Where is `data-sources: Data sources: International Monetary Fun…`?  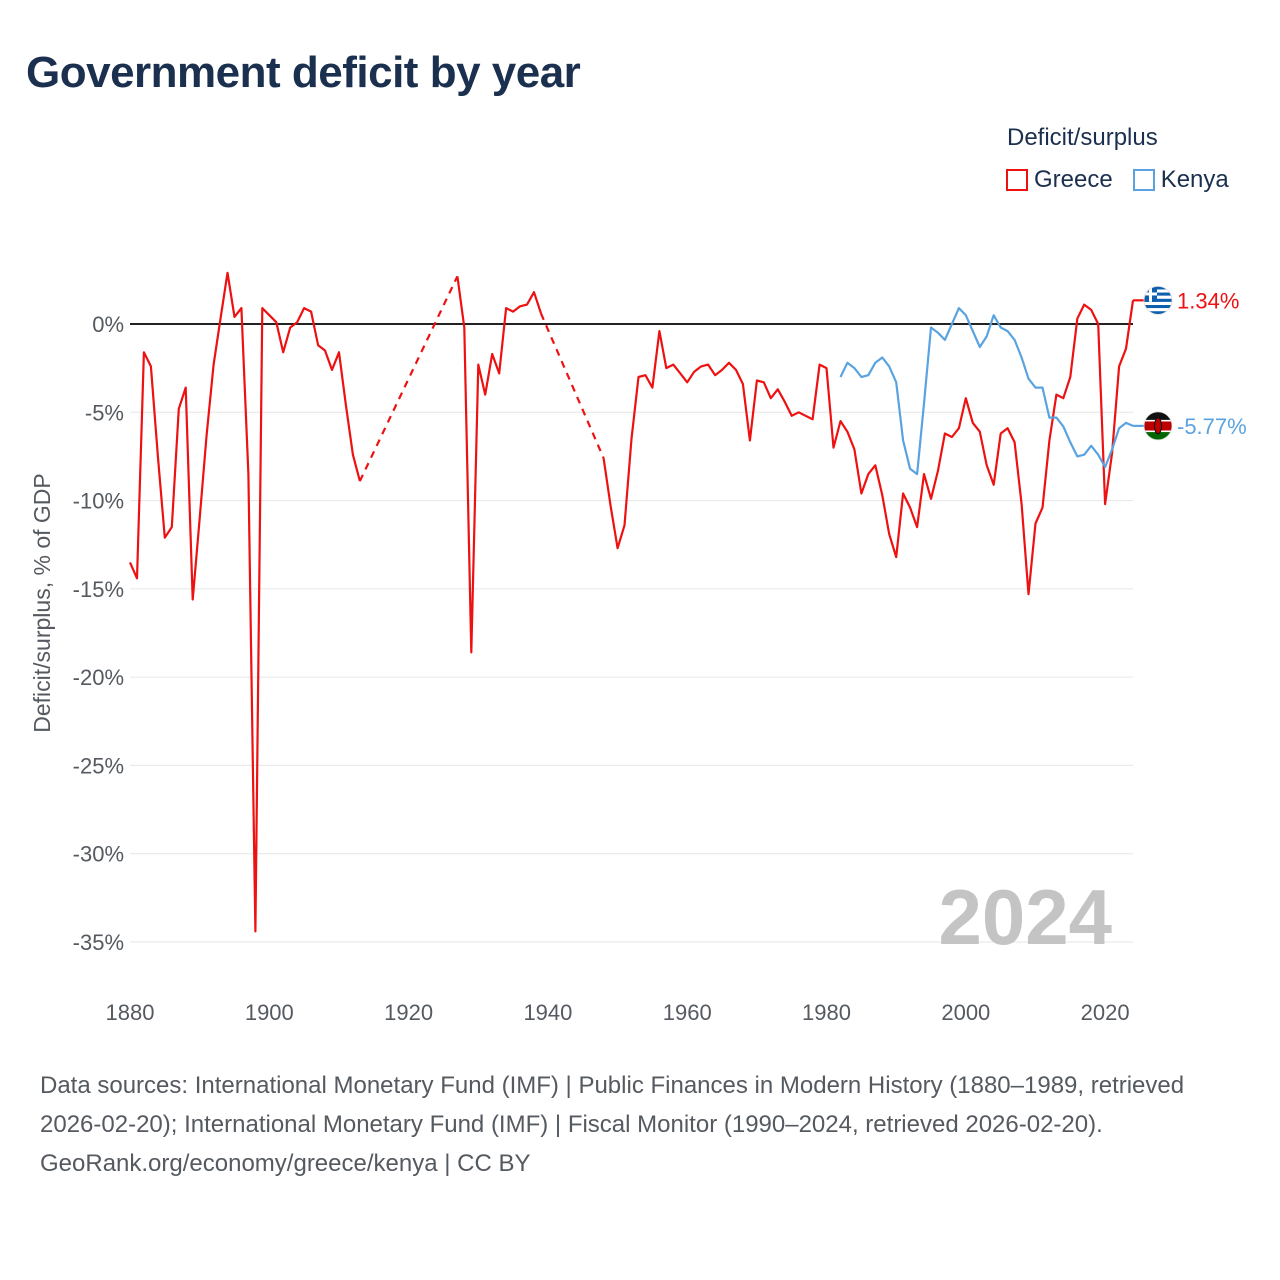
data-sources: Data sources: International Monetary Fun… is located at coordinates (612, 1105).